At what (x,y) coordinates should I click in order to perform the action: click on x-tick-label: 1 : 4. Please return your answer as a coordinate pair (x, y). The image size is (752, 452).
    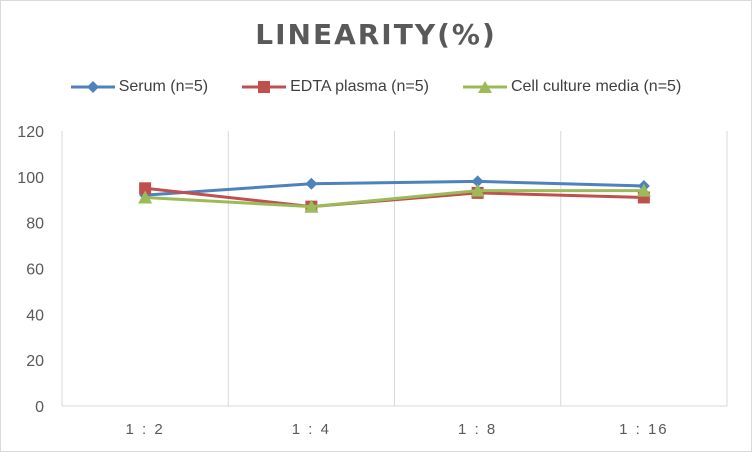
    Looking at the image, I should click on (311, 429).